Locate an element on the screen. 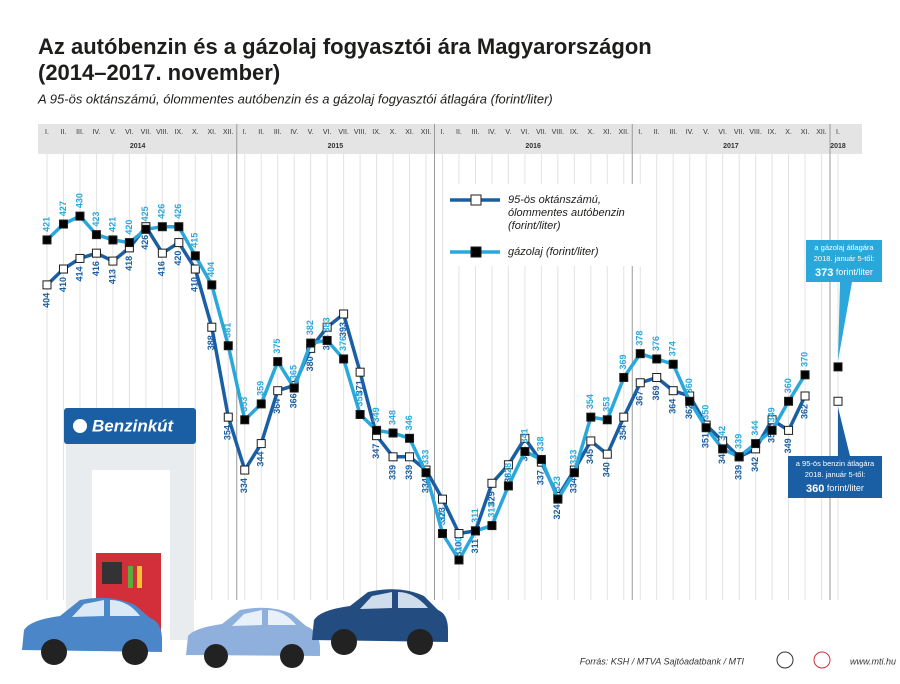  pump-screen is located at coordinates (112, 573).